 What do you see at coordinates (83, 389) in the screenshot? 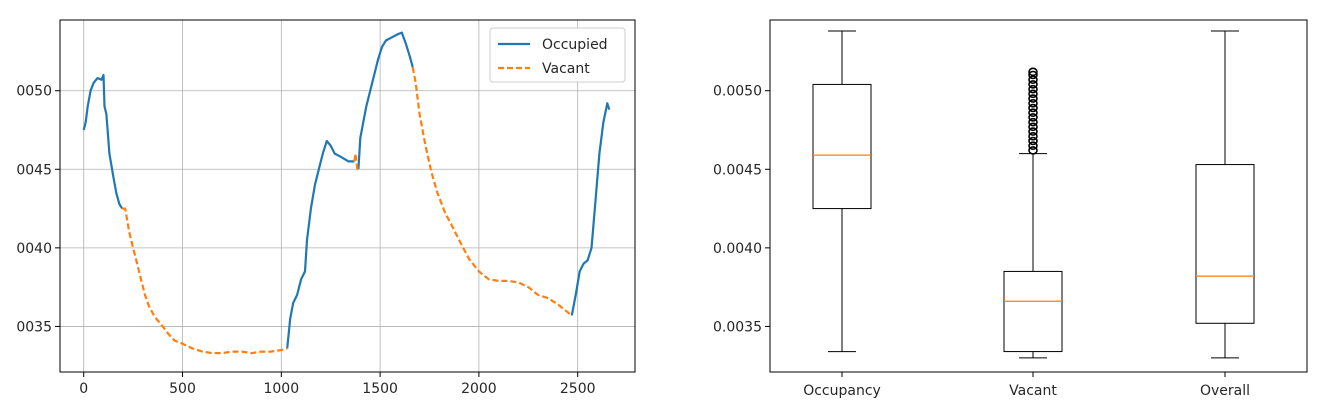
I see `x-tick-label: 0` at bounding box center [83, 389].